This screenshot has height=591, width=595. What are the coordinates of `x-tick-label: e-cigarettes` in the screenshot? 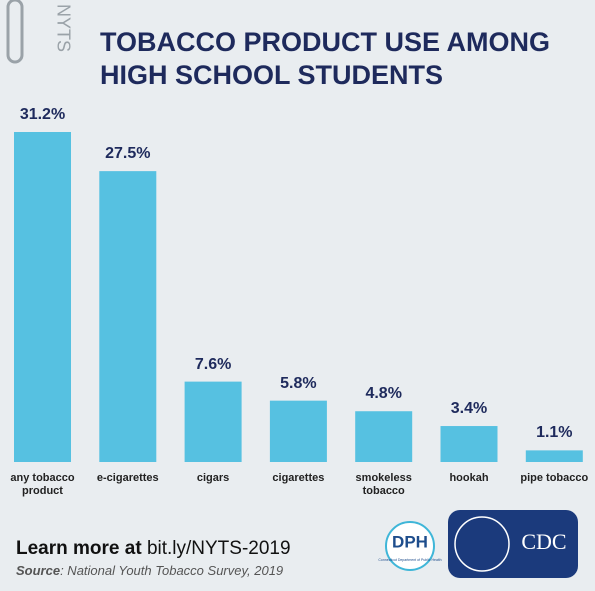 It's located at (127, 478).